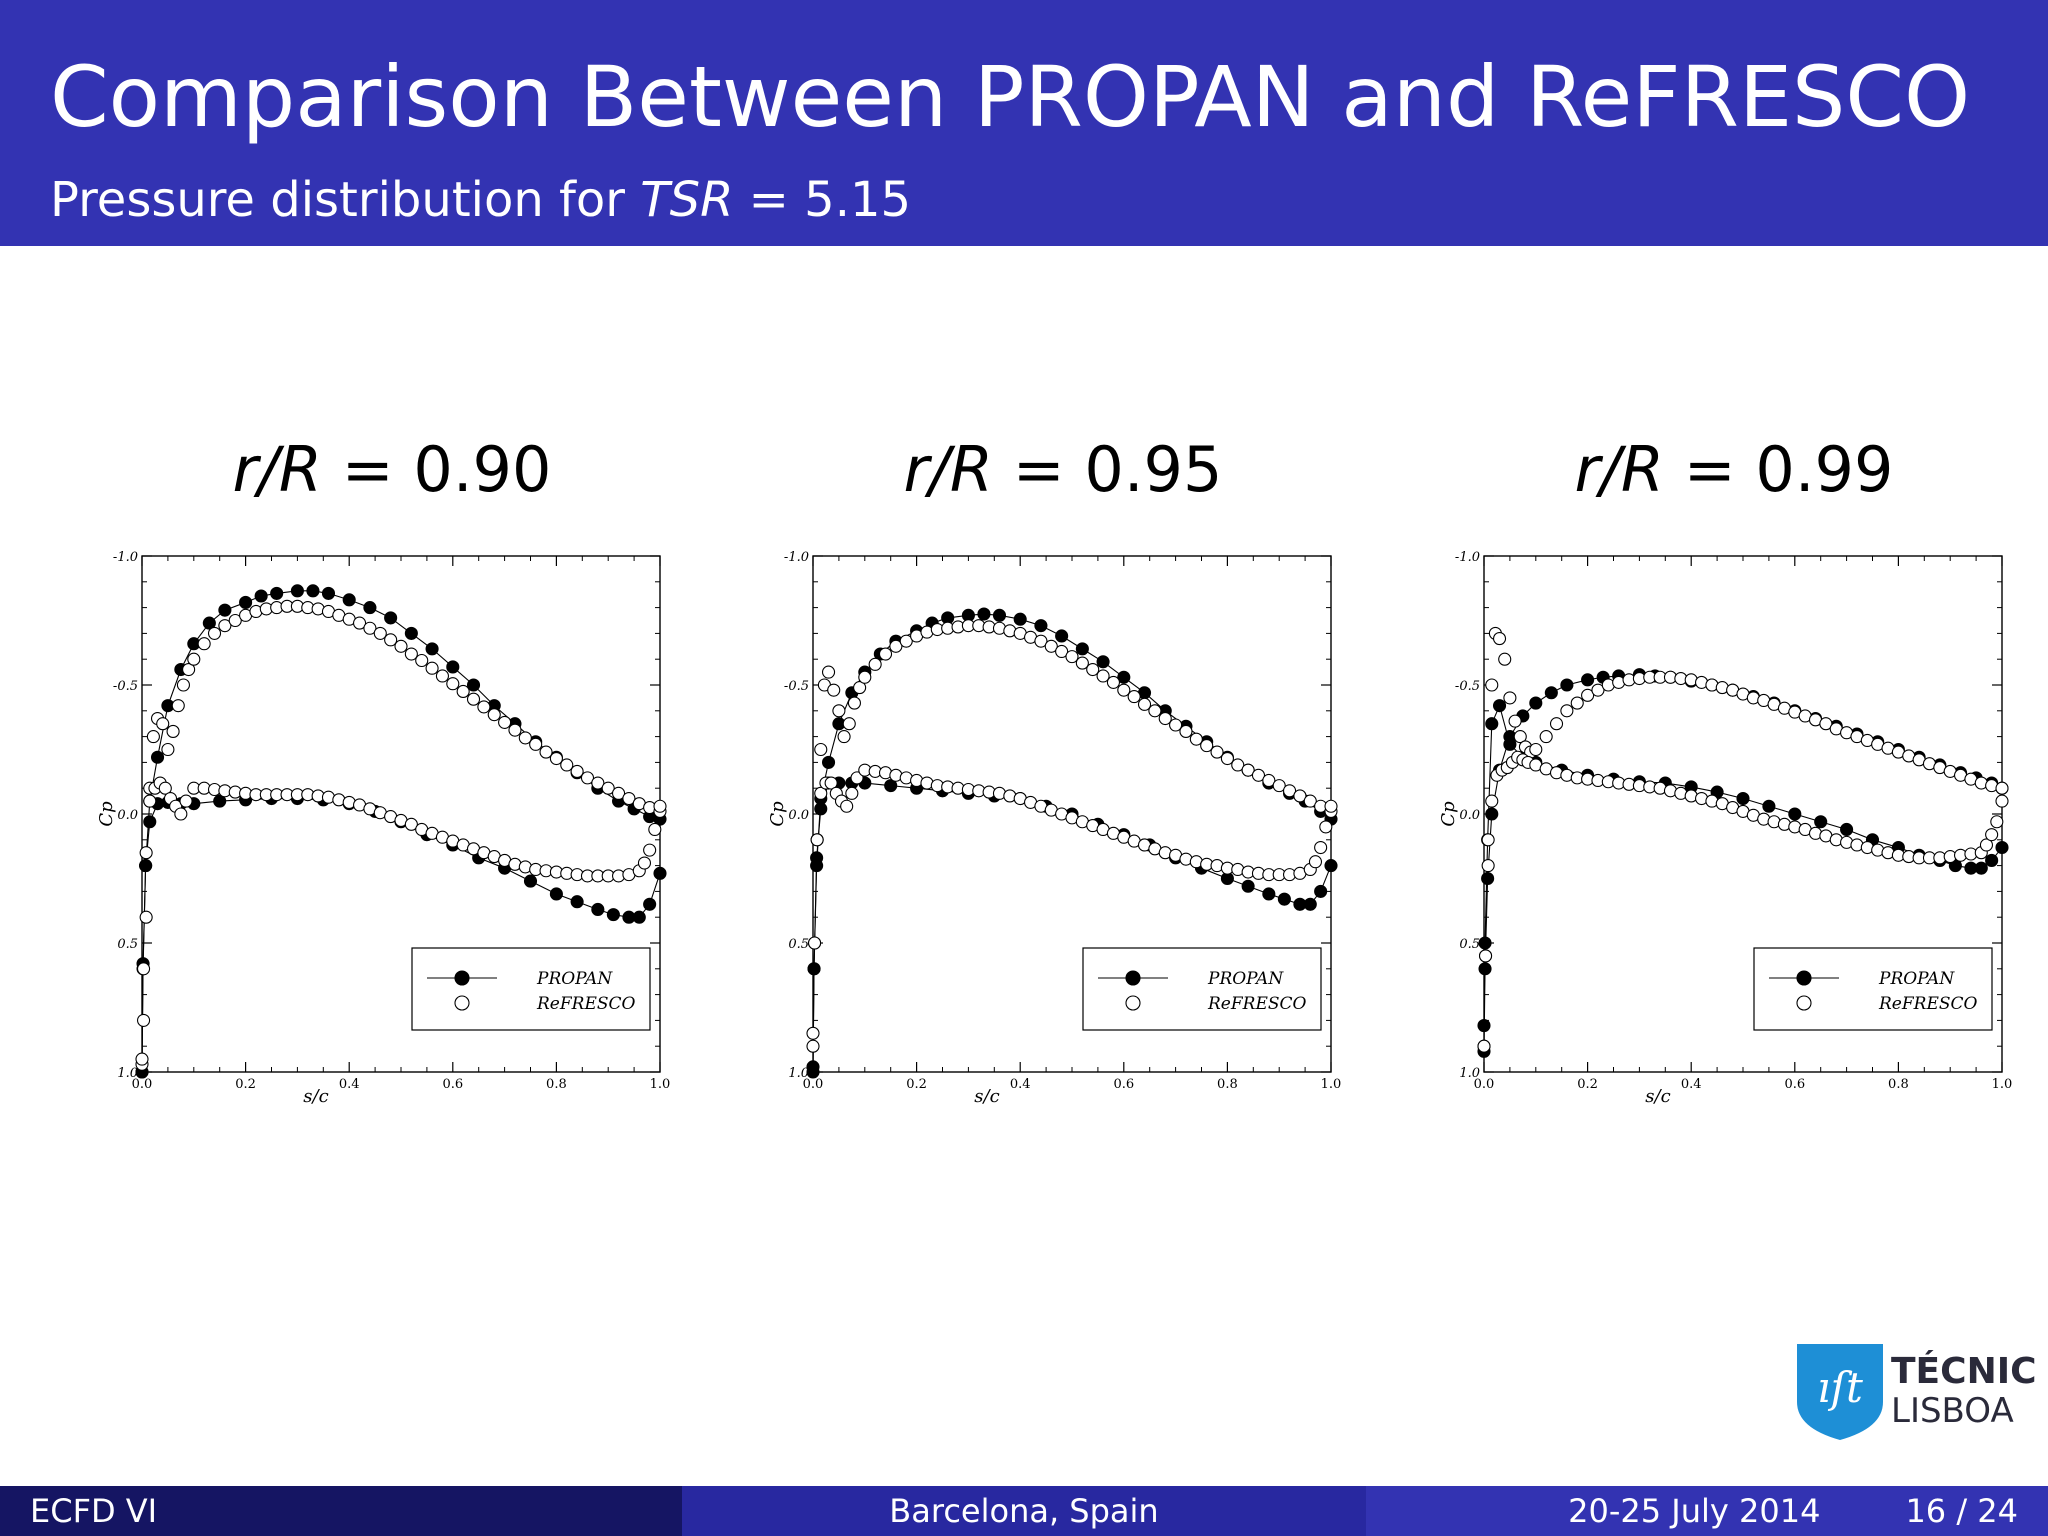 The width and height of the screenshot is (2048, 1536). Describe the element at coordinates (1123, 1084) in the screenshot. I see `x-tick-label: 0.6` at that location.